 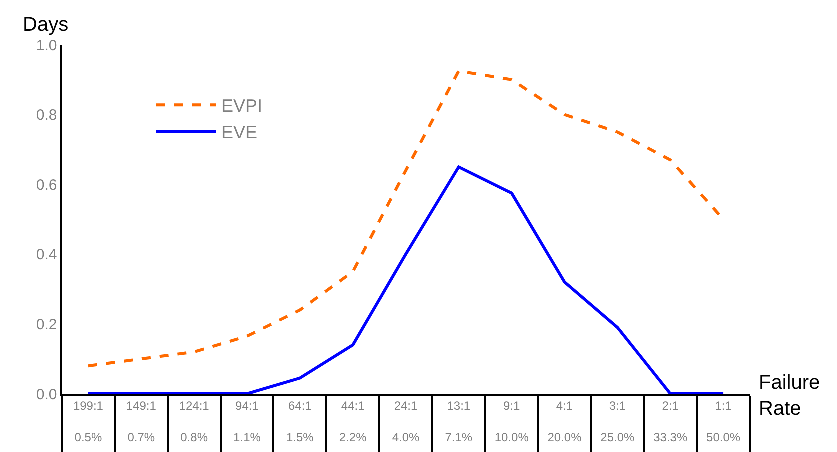 What do you see at coordinates (47, 115) in the screenshot?
I see `y-tick-label: 0.8` at bounding box center [47, 115].